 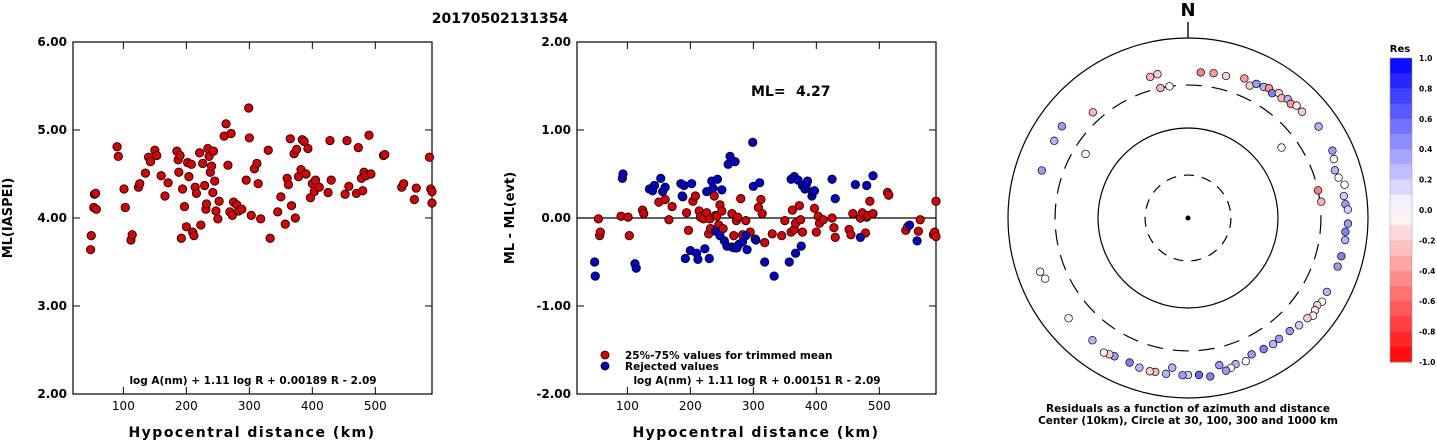 I want to click on distance-ring-30km, so click(x=1188, y=218).